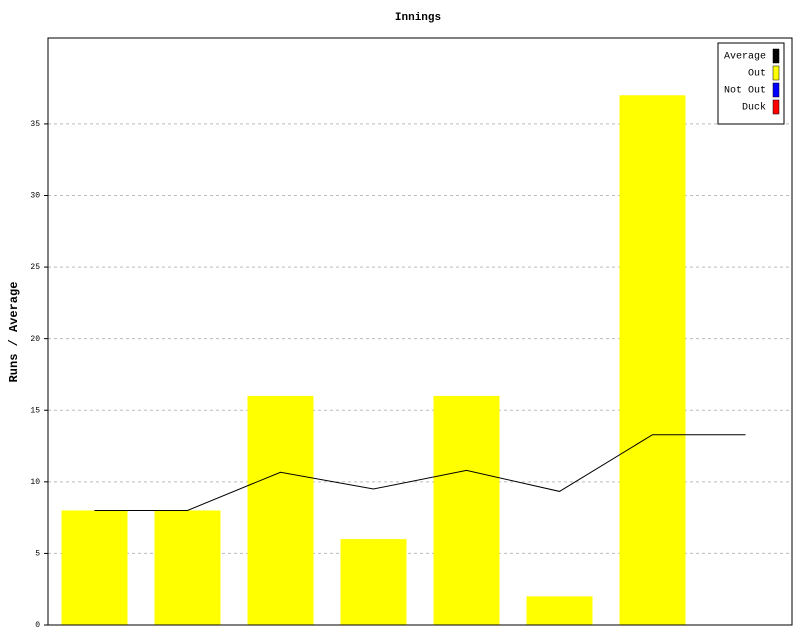 The image size is (800, 640). Describe the element at coordinates (420, 472) in the screenshot. I see `line` at that location.